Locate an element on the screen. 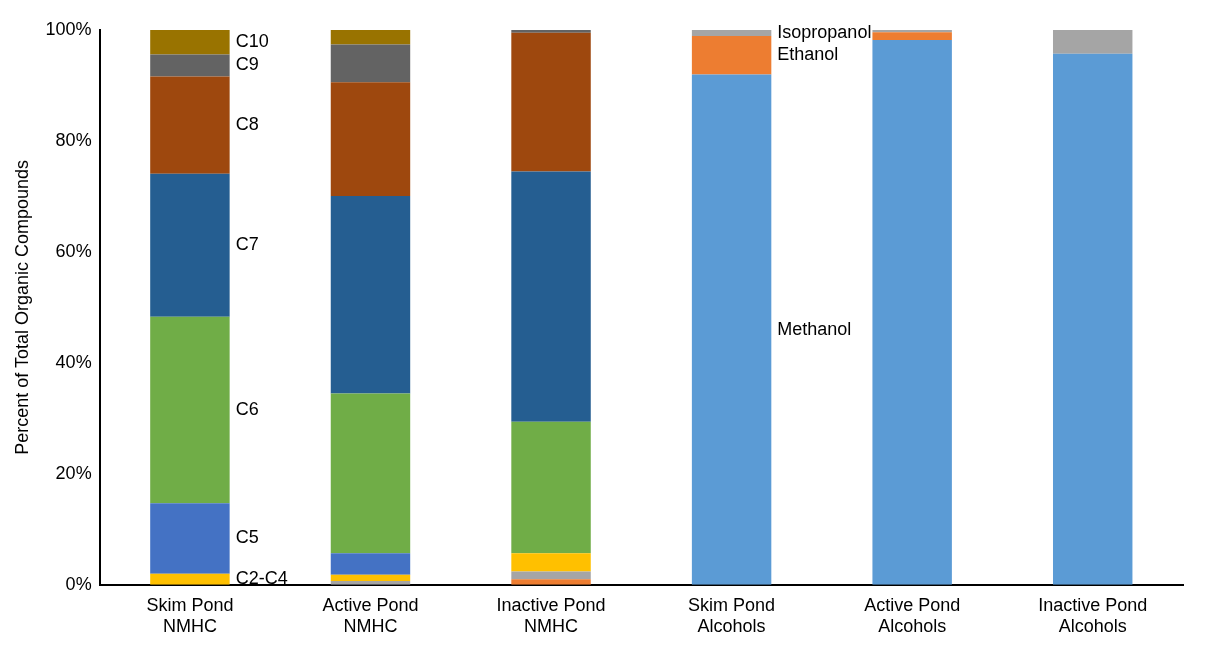  series-label: C6 is located at coordinates (247, 409).